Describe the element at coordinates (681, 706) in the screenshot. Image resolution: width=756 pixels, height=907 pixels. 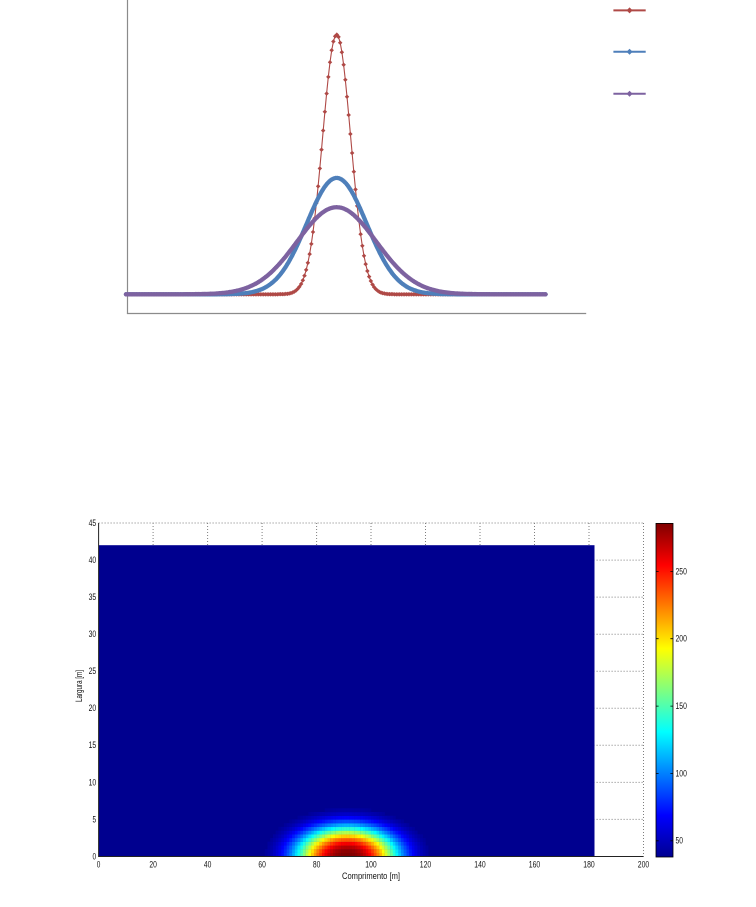
I see `svg-text: 150` at that location.